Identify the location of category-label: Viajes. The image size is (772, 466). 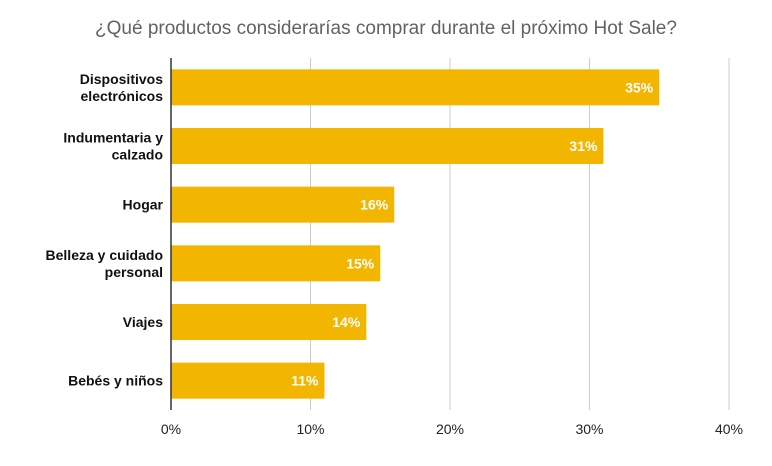
(143, 322).